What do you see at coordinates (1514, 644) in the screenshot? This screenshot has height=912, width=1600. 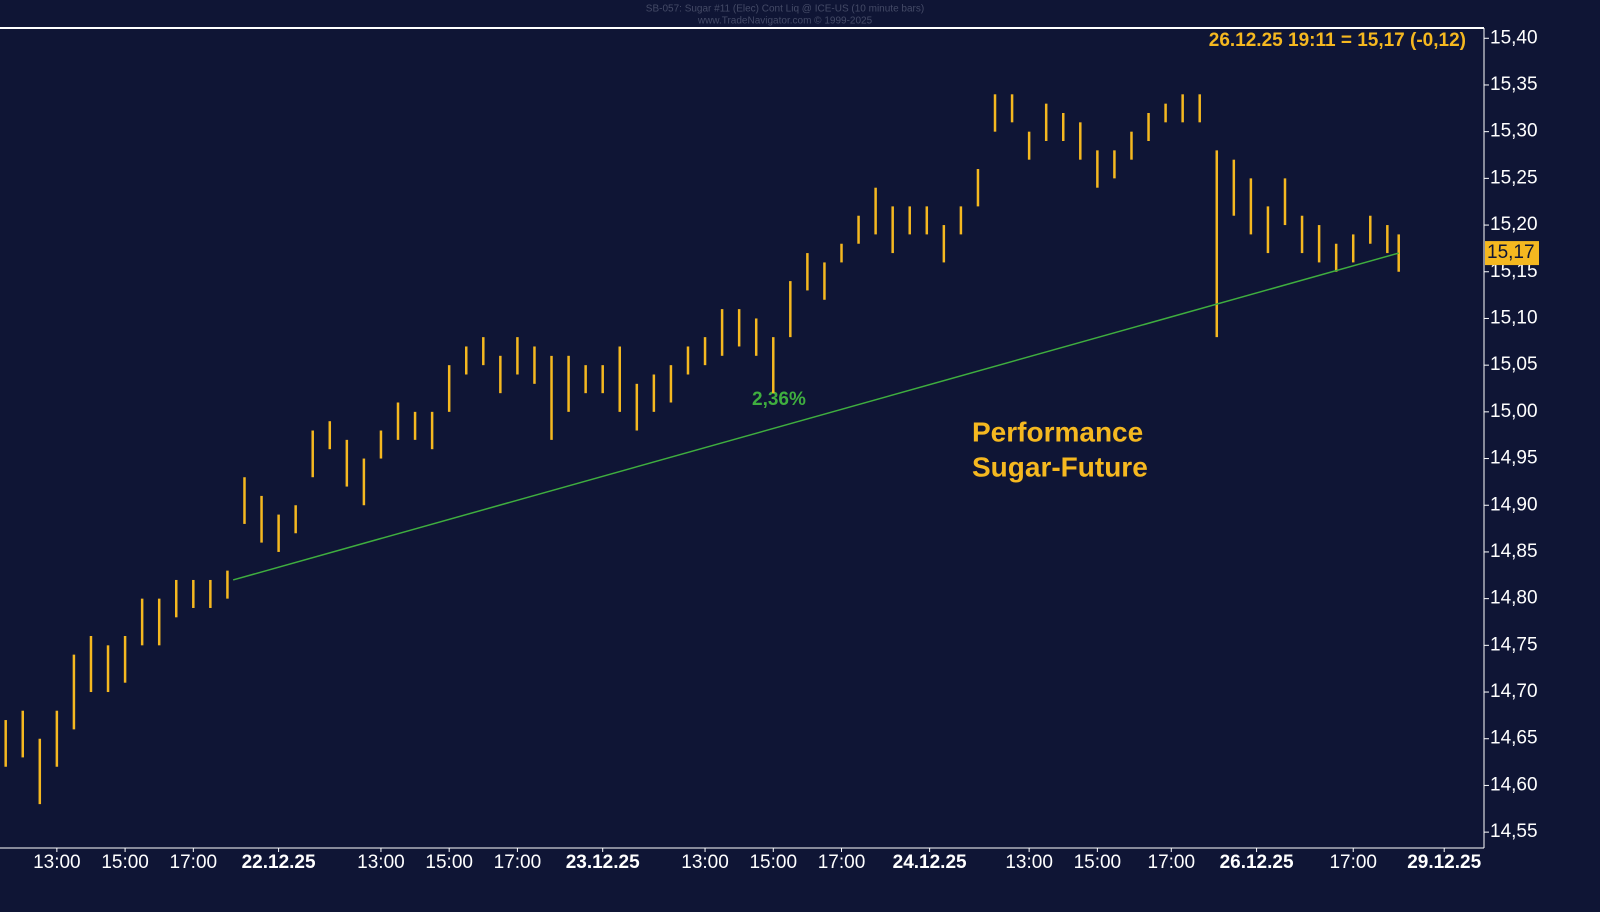 I see `y-tick-label: 14,75` at bounding box center [1514, 644].